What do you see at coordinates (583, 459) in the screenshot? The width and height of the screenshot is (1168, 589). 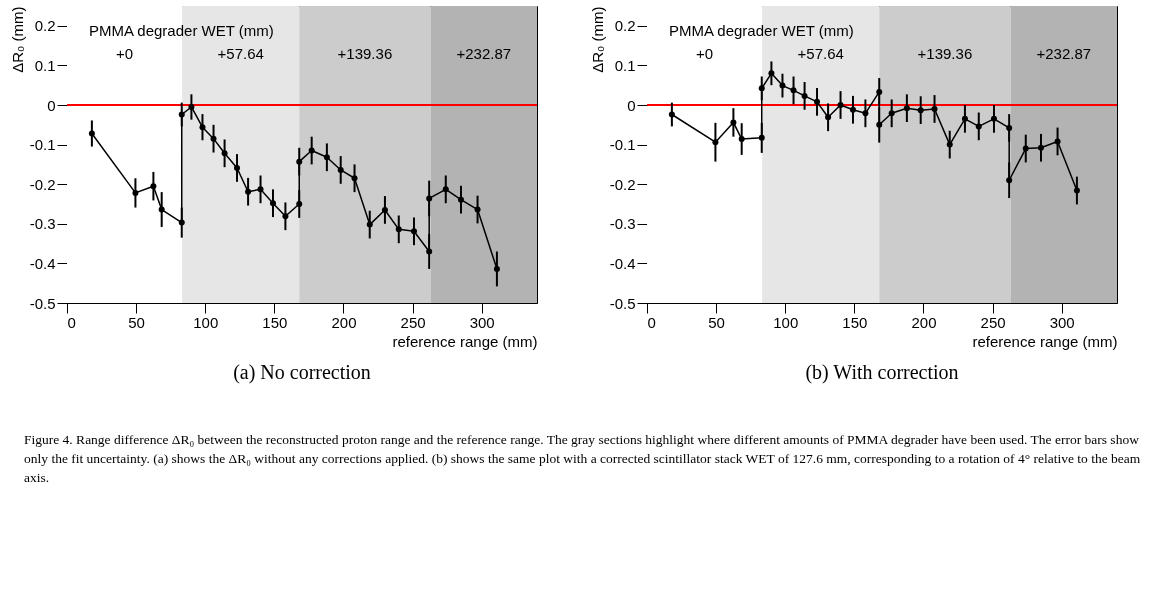 I see `caption: Figure 4. Range difference ΔR₀ between the reconstructed proton range and the reference range. The gray sections highlight where different amounts of PMMA degrader have been used. The error bars show only the fit uncertainty. (a) shows the ΔR₀ without any corrections applied. (b) shows the same plot with a corrected scintillator stack WET of 127.6 mm, corresponding to a rotation of 4° relative to the beam axis.` at bounding box center [583, 459].